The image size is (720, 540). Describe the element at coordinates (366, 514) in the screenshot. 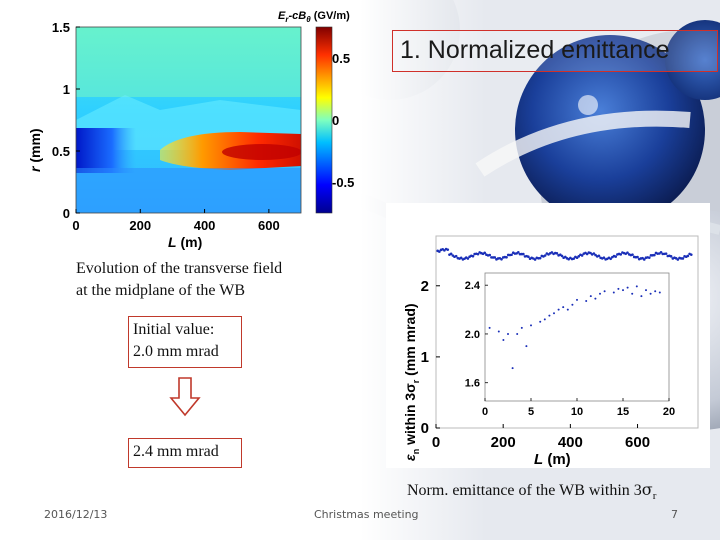

I see `footer-title: Christmas meeting` at that location.